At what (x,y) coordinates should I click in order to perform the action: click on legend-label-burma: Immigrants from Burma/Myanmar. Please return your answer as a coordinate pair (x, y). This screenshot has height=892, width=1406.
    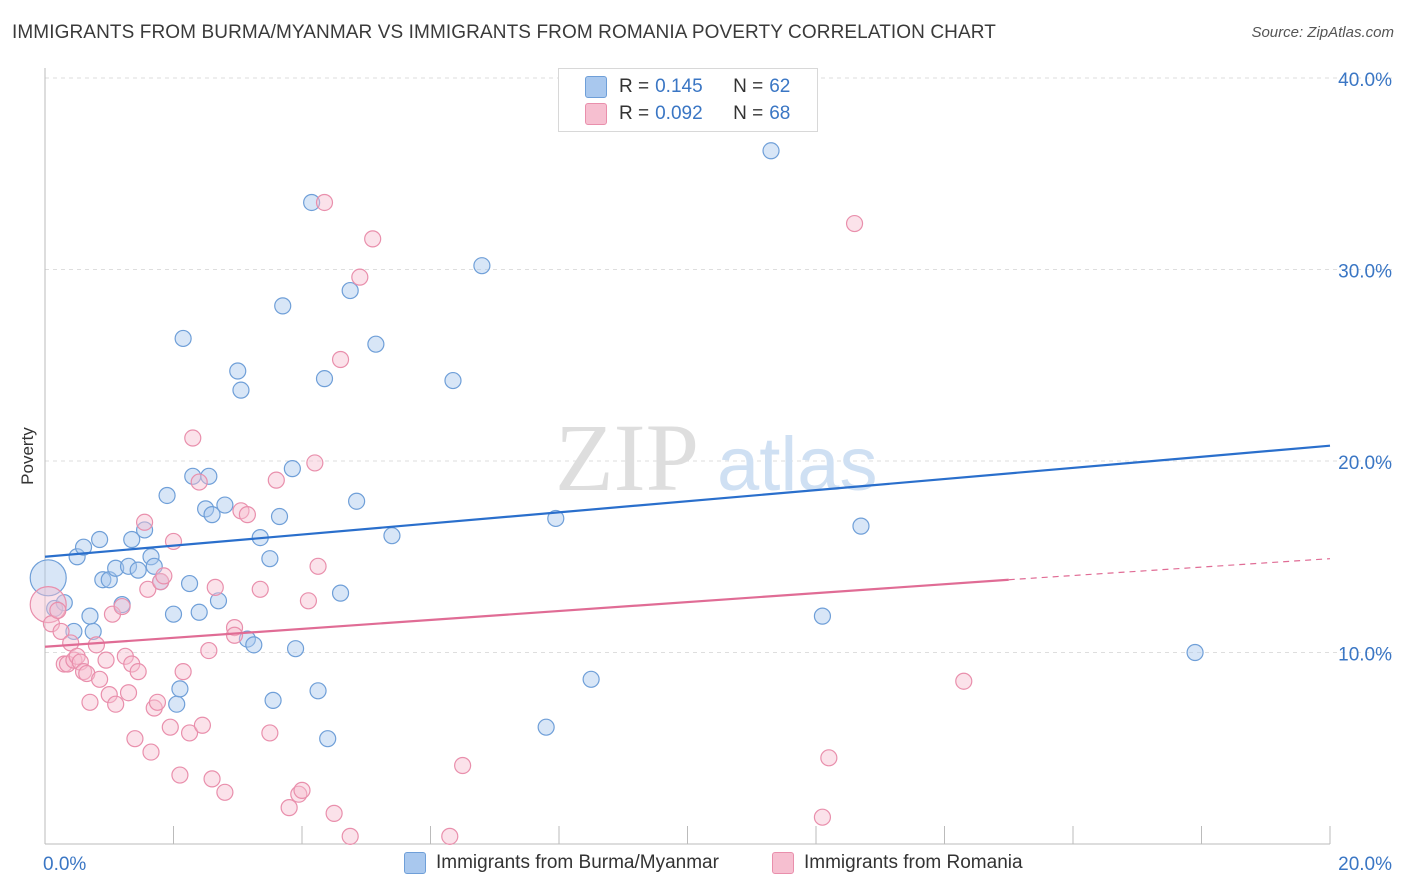
    Looking at the image, I should click on (577, 862).